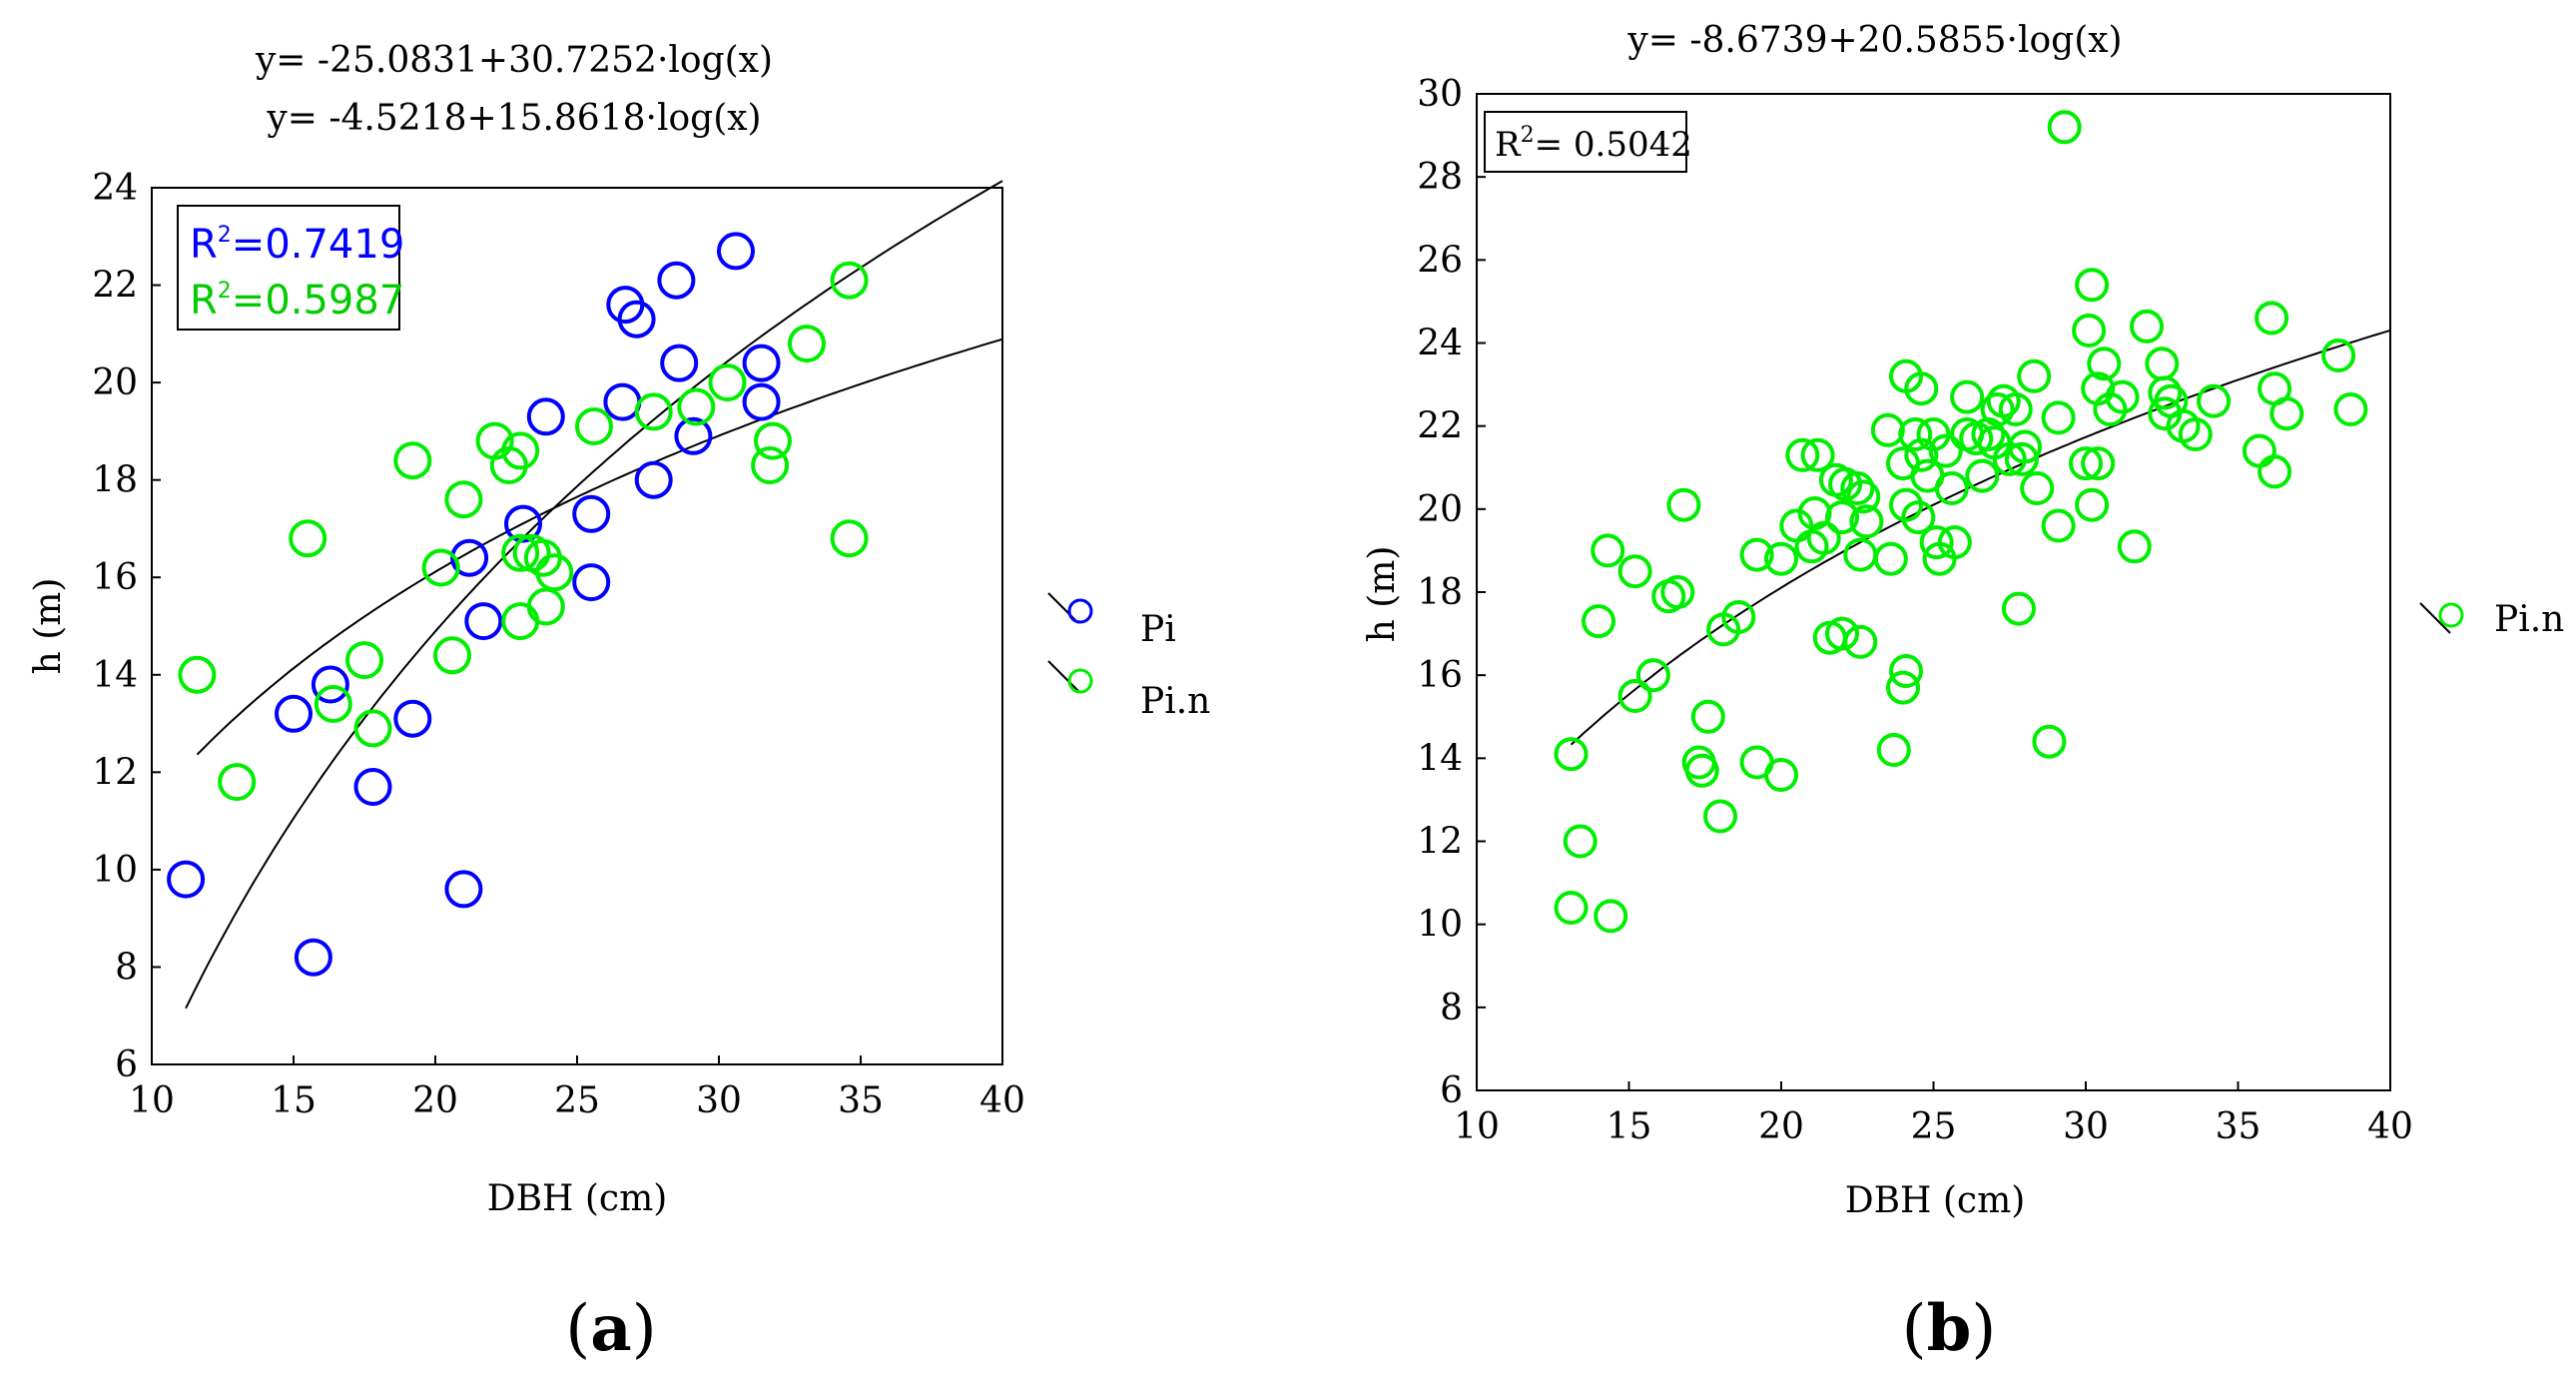 Image resolution: width=2576 pixels, height=1382 pixels. What do you see at coordinates (1949, 1328) in the screenshot?
I see `panel-label-b: (b)` at bounding box center [1949, 1328].